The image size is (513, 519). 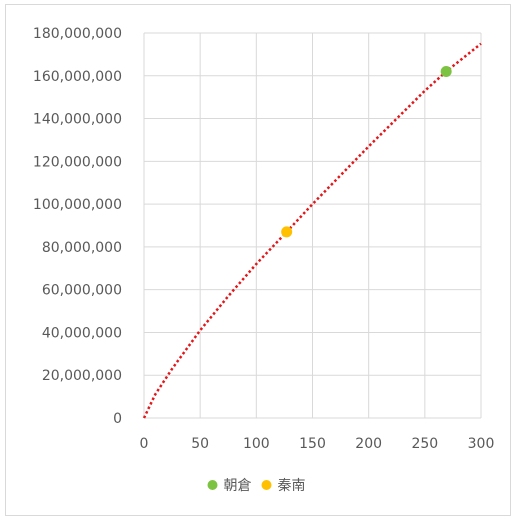 What do you see at coordinates (200, 444) in the screenshot?
I see `x-tick-label: 50` at bounding box center [200, 444].